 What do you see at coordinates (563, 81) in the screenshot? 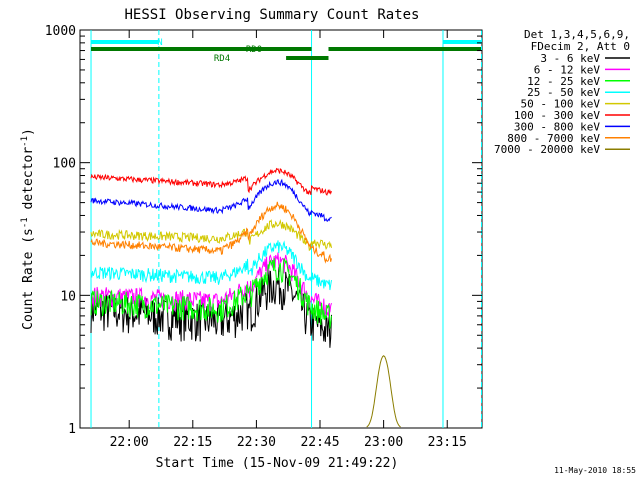
I see `legend-label-2: 12 - 25 keV` at bounding box center [563, 81].